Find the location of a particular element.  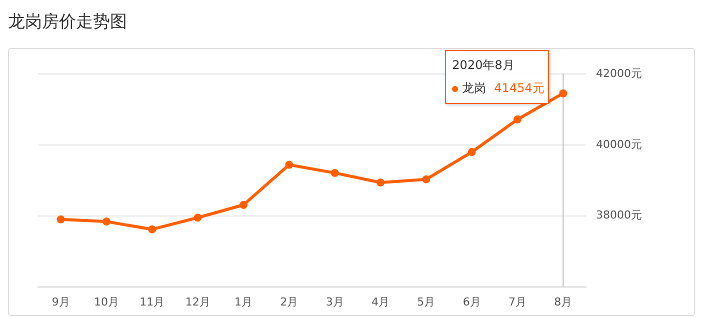

y-tick-label: 42000元 is located at coordinates (619, 73).